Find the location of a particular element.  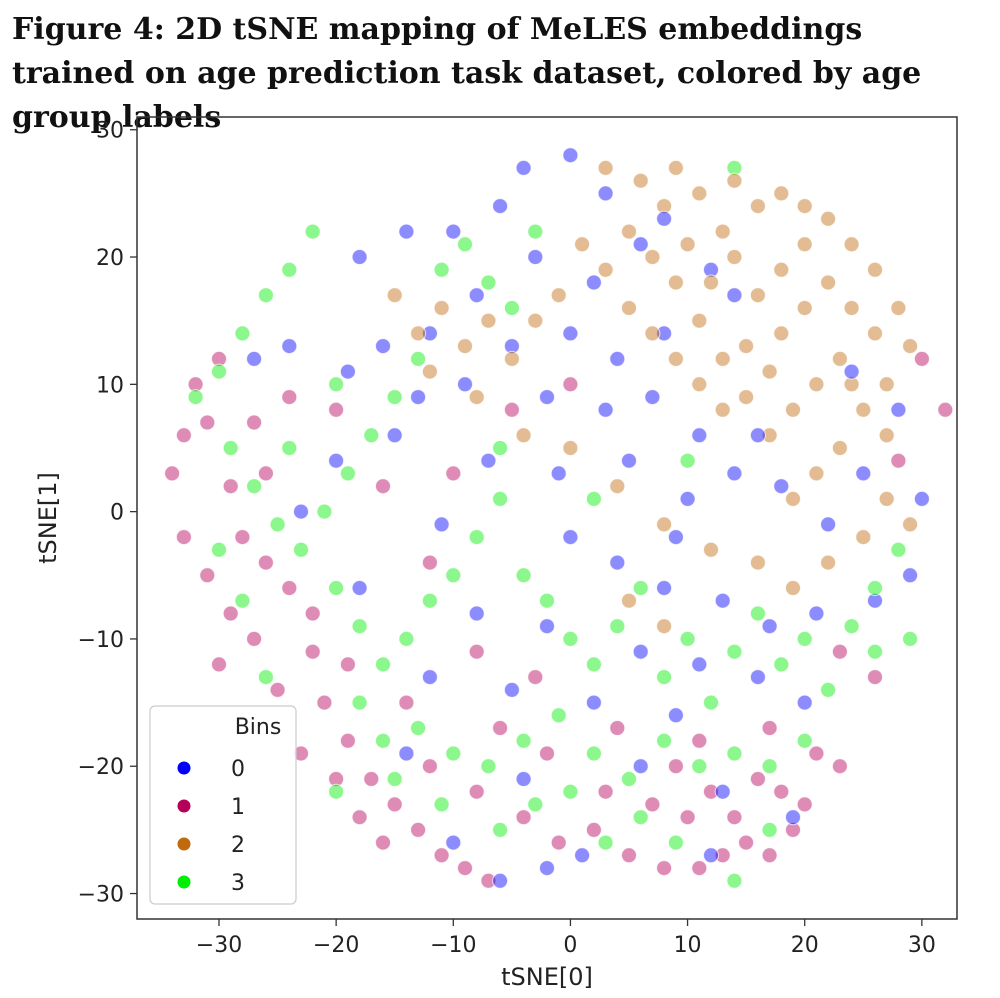

legend-label-bin-3: 3 is located at coordinates (238, 883).